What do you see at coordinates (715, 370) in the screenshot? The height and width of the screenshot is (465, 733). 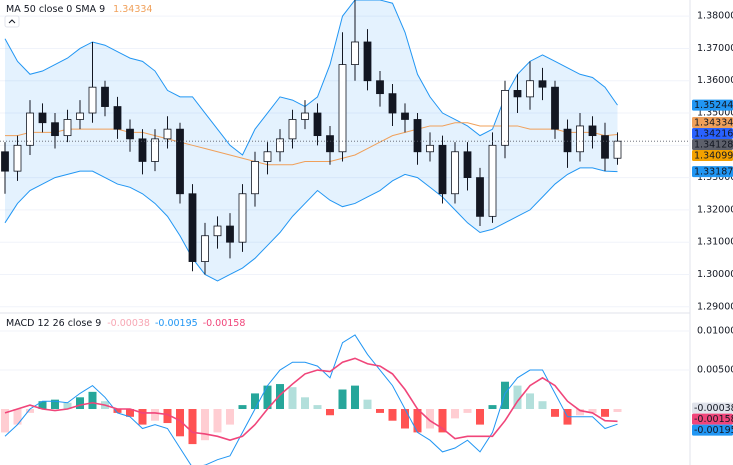 I see `y-tick-label: 0.00500` at bounding box center [715, 370].